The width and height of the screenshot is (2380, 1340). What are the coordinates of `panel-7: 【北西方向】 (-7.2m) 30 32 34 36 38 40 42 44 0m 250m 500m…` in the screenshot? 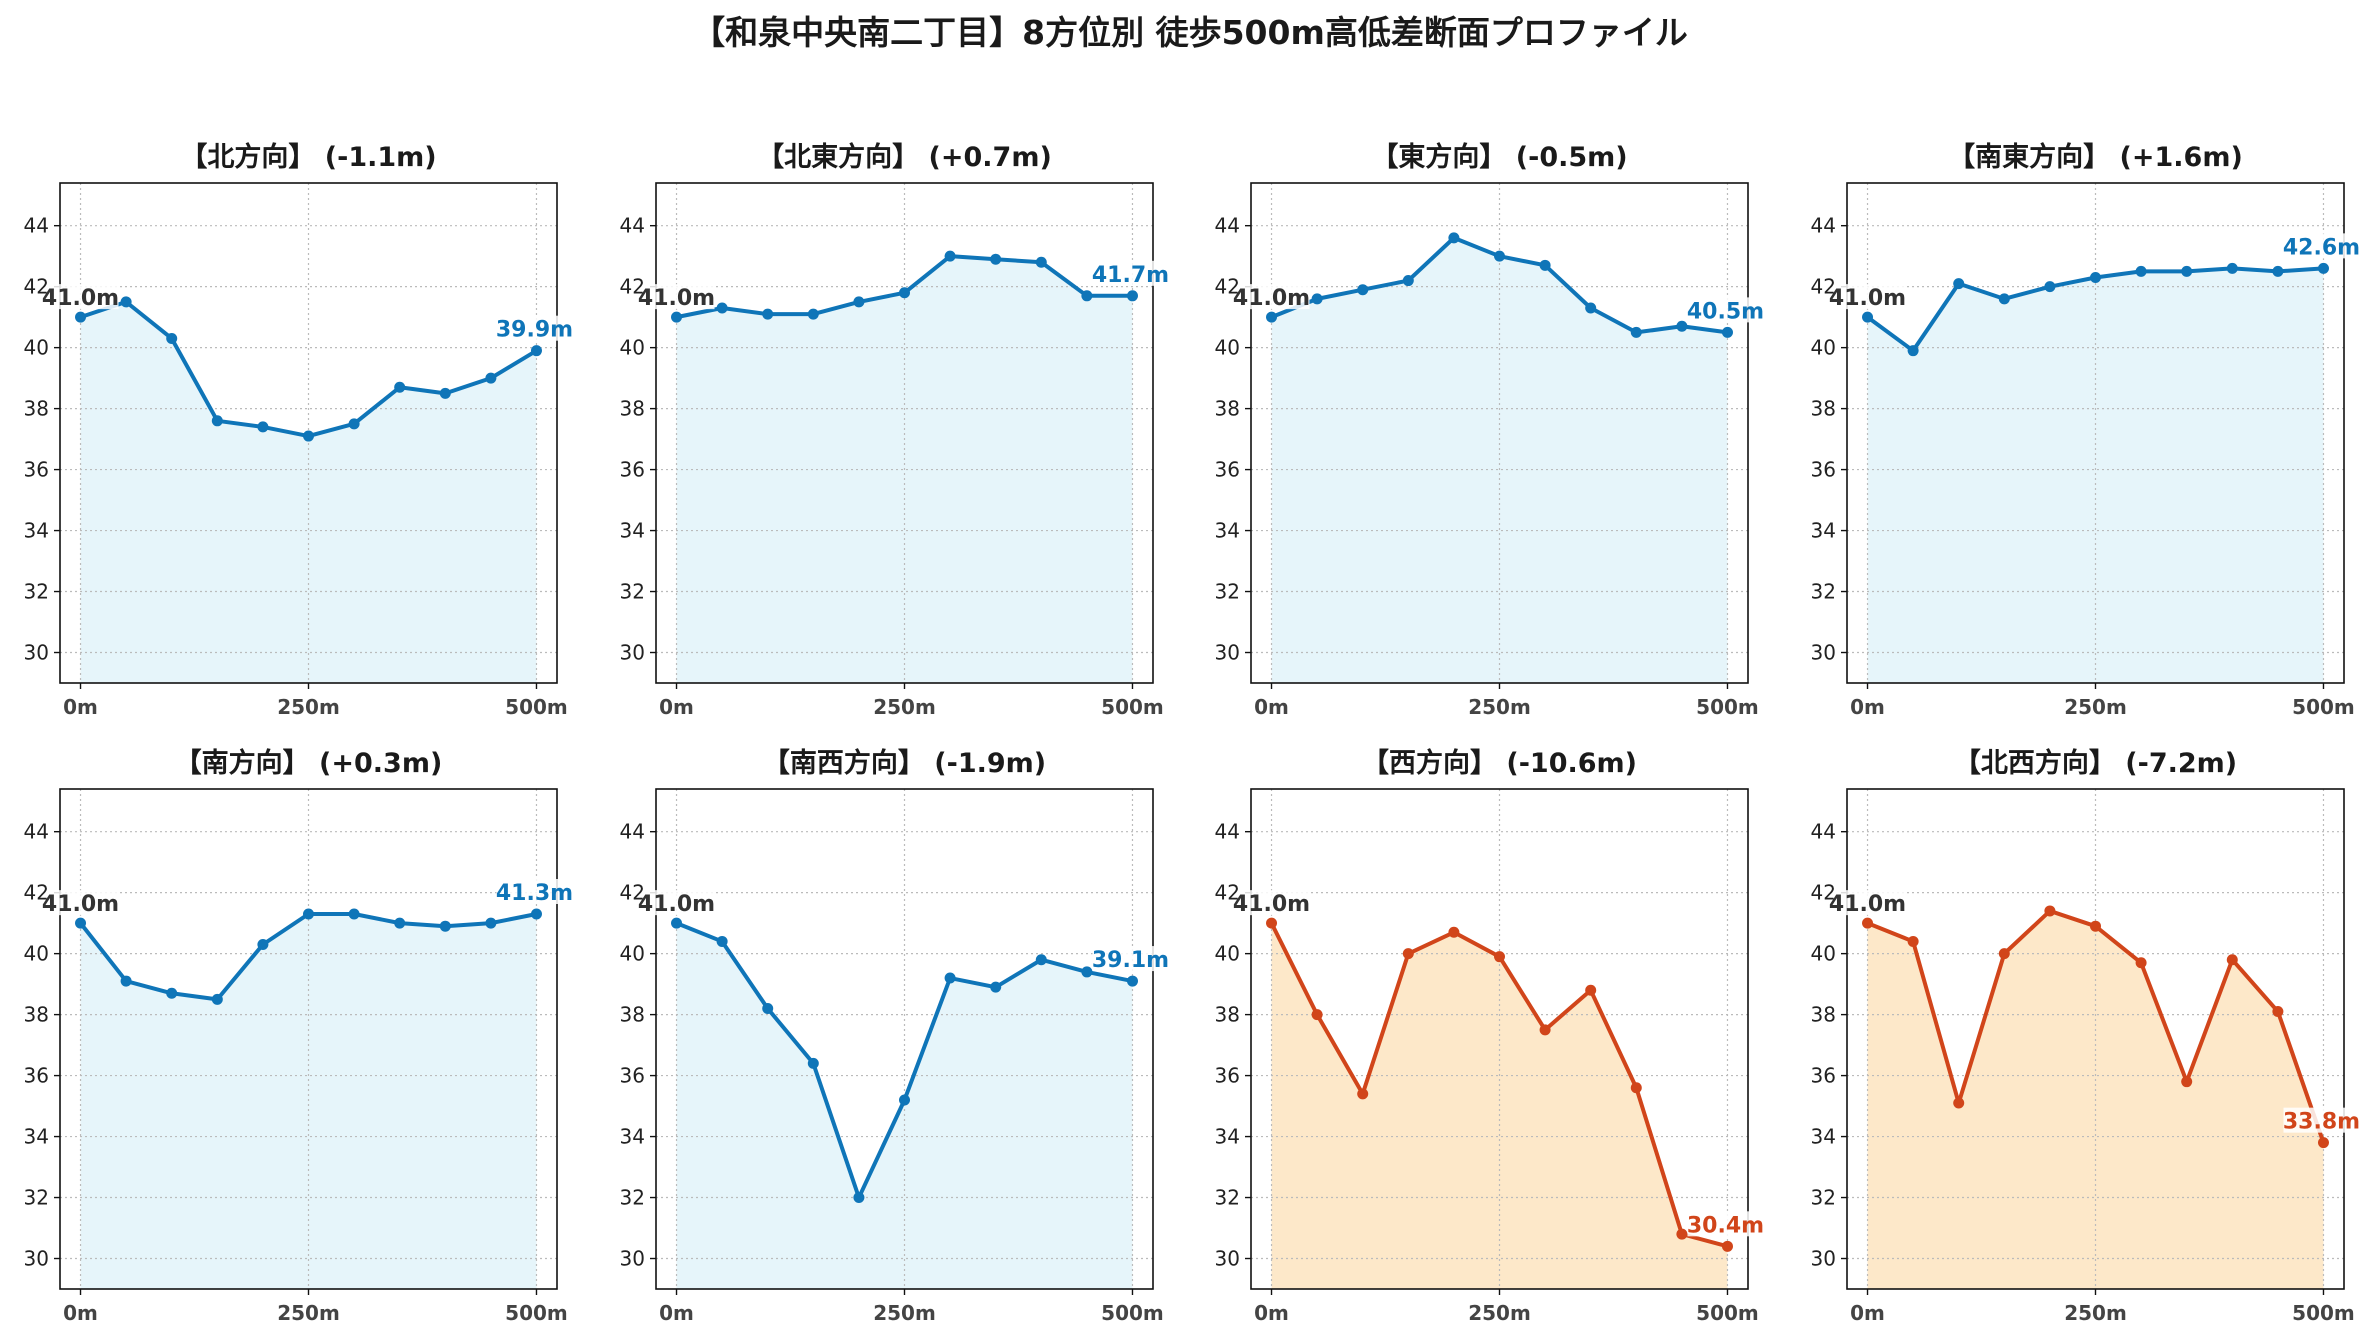 It's located at (2086, 1036).